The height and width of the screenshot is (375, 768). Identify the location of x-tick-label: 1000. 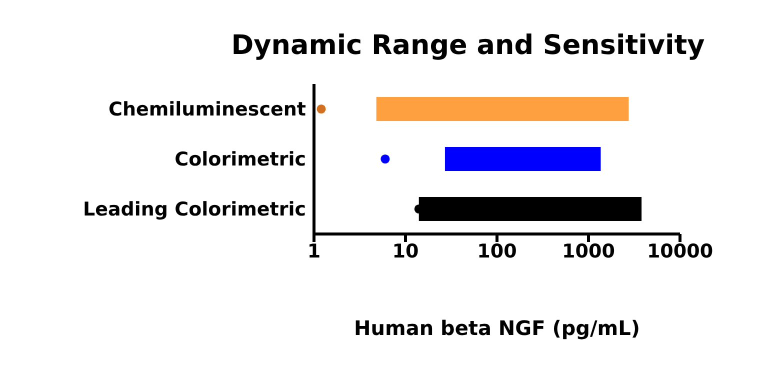
(588, 251).